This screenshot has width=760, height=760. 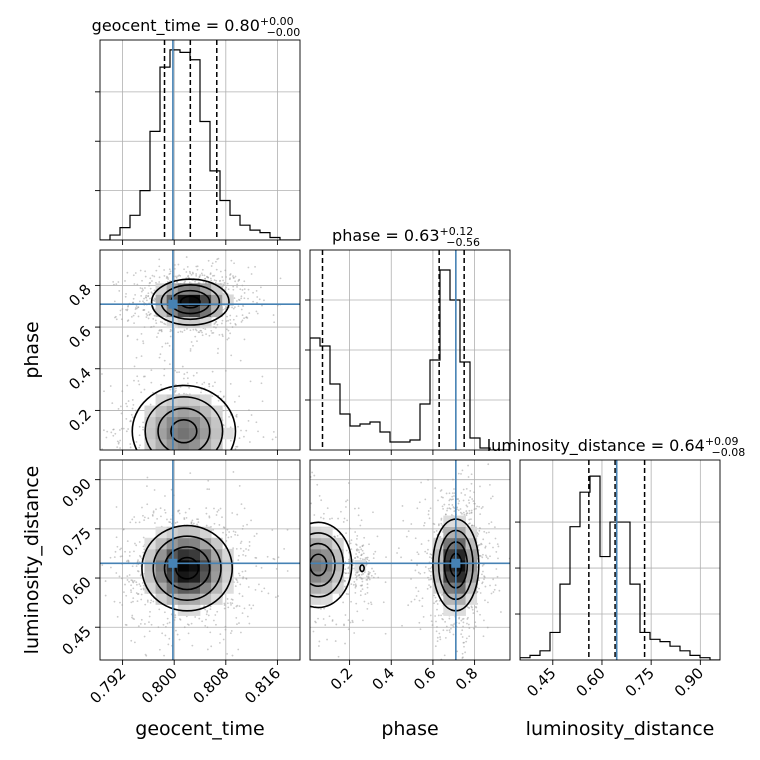 I want to click on y-axis-label-phase: phase, so click(x=32, y=349).